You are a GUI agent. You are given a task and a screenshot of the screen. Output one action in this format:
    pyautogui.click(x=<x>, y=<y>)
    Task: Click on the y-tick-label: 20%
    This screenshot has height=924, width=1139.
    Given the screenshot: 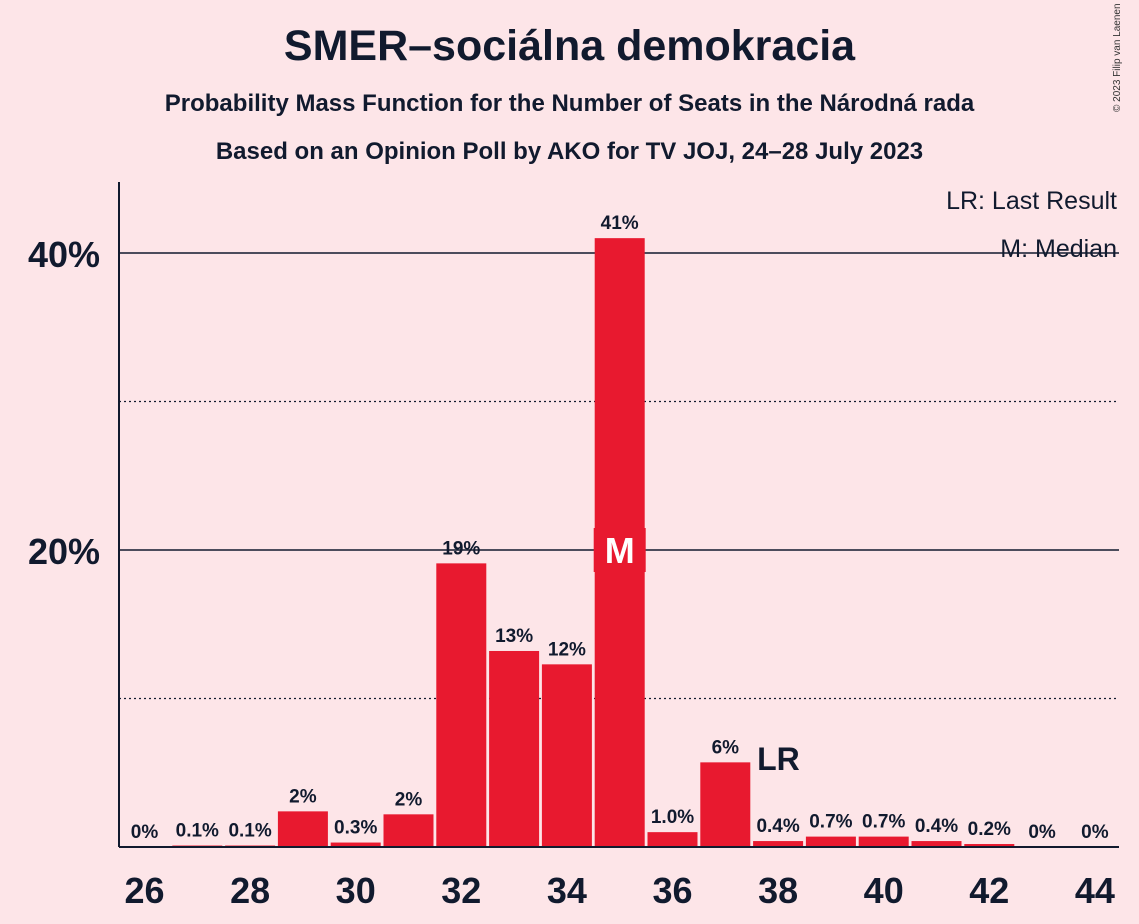 What is the action you would take?
    pyautogui.click(x=64, y=551)
    